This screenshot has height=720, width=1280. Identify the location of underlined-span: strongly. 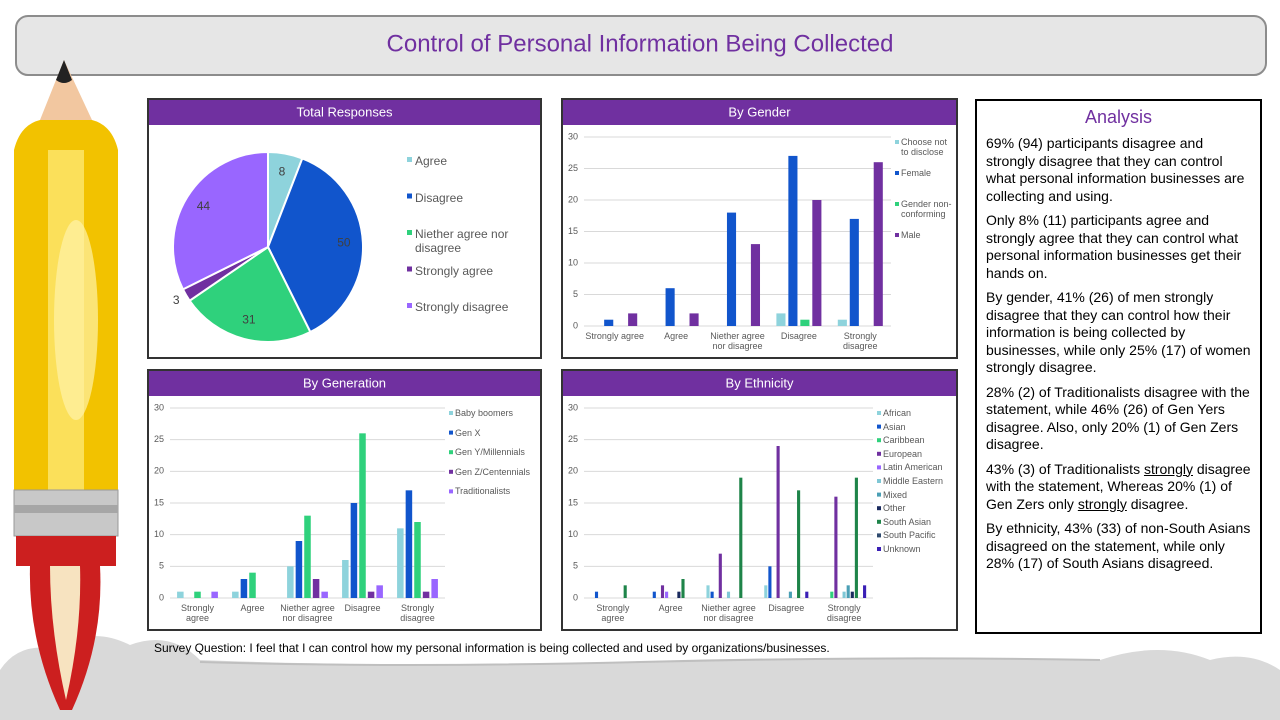
(1168, 468).